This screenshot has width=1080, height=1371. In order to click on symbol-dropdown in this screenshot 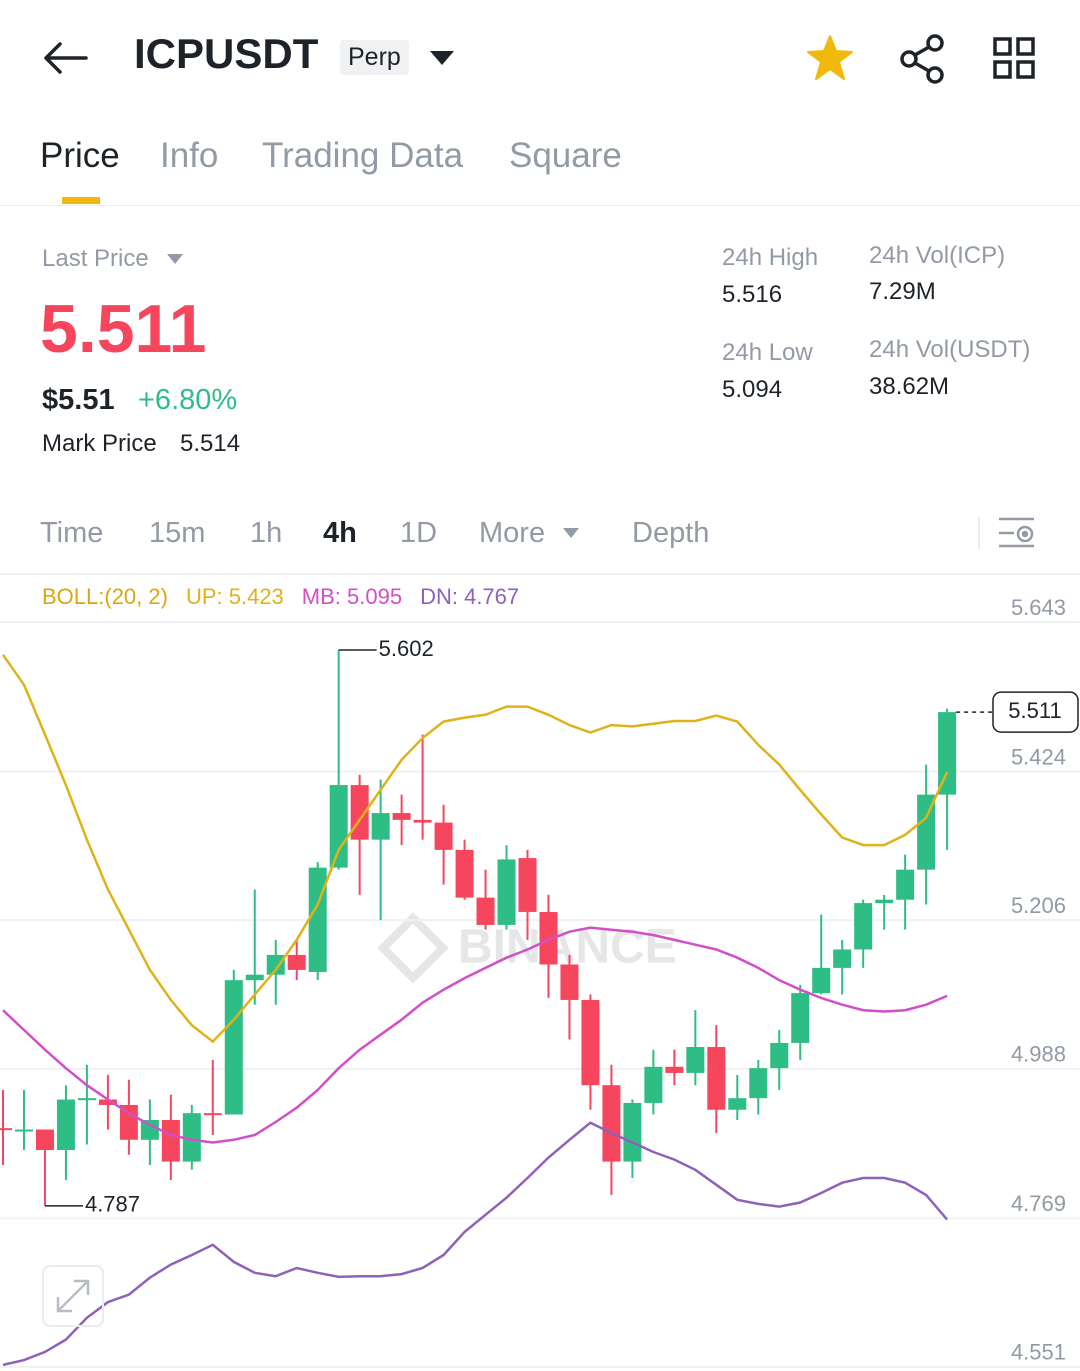, I will do `click(442, 58)`.